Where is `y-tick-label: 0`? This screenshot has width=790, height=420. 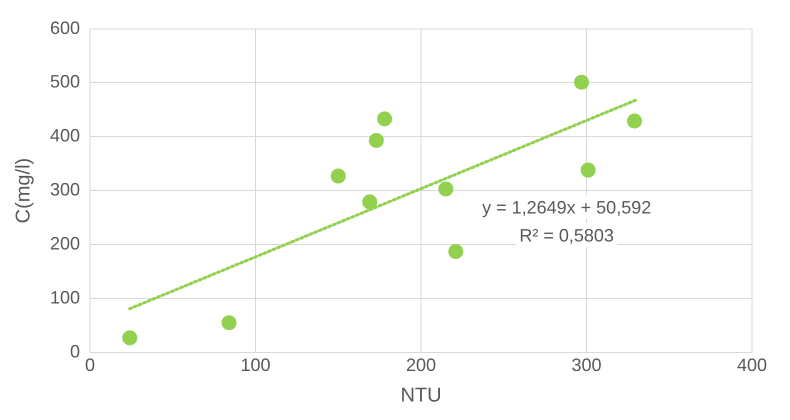 y-tick-label: 0 is located at coordinates (75, 351).